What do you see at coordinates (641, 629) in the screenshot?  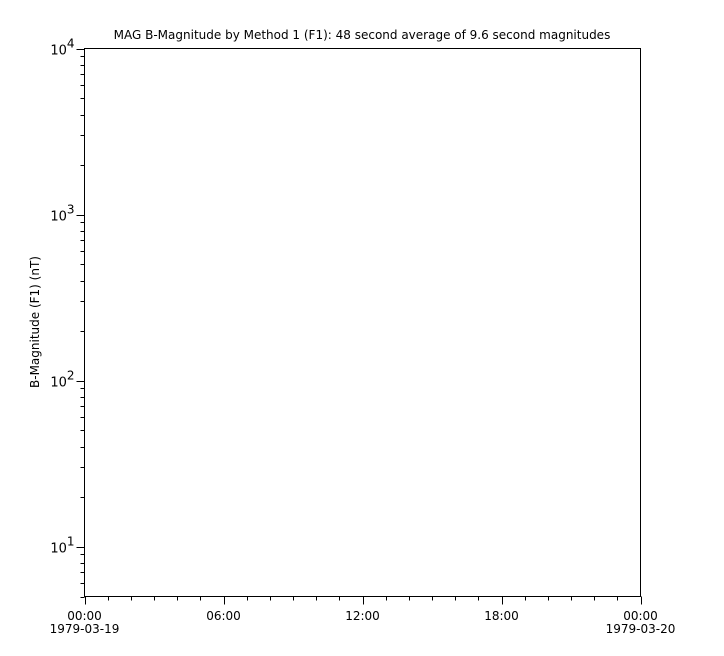 I see `x-tick-date-label: 1979-03-20` at bounding box center [641, 629].